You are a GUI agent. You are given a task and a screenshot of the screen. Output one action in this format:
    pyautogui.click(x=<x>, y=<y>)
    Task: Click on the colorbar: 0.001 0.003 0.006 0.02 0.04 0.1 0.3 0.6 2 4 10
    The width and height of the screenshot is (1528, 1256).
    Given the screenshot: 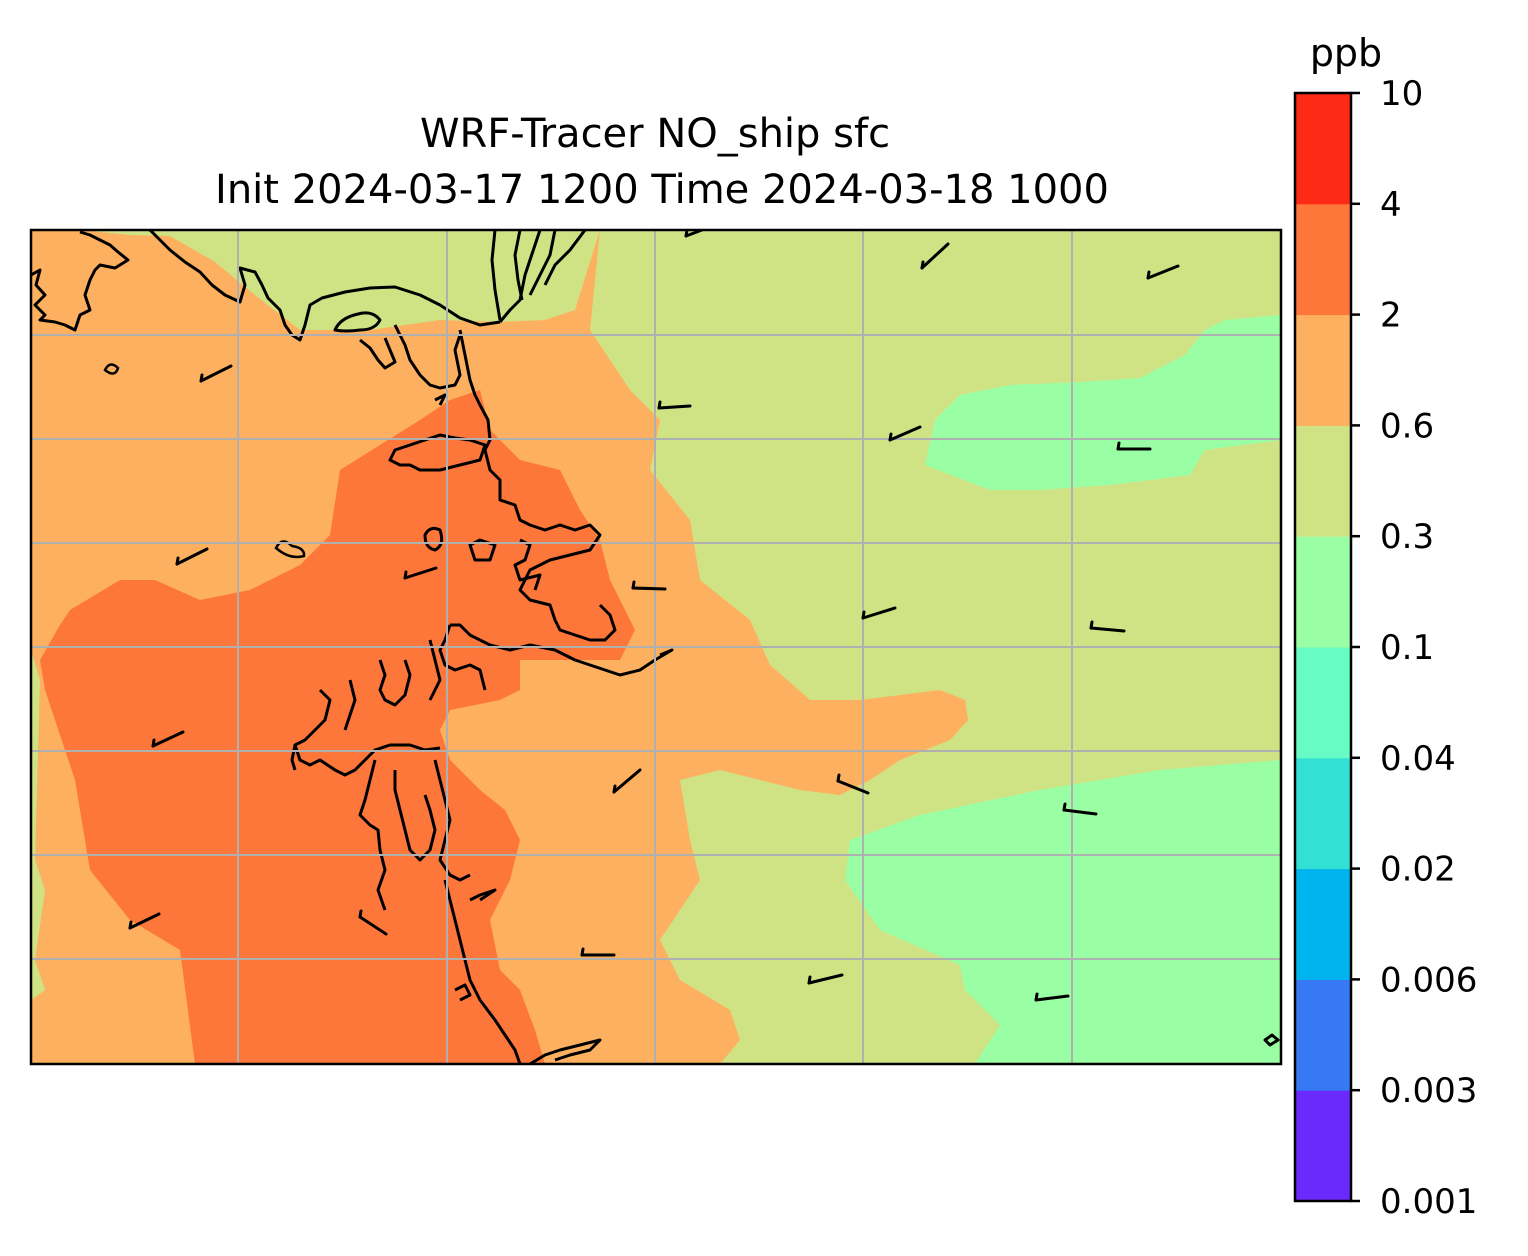 What is the action you would take?
    pyautogui.click(x=1385, y=648)
    